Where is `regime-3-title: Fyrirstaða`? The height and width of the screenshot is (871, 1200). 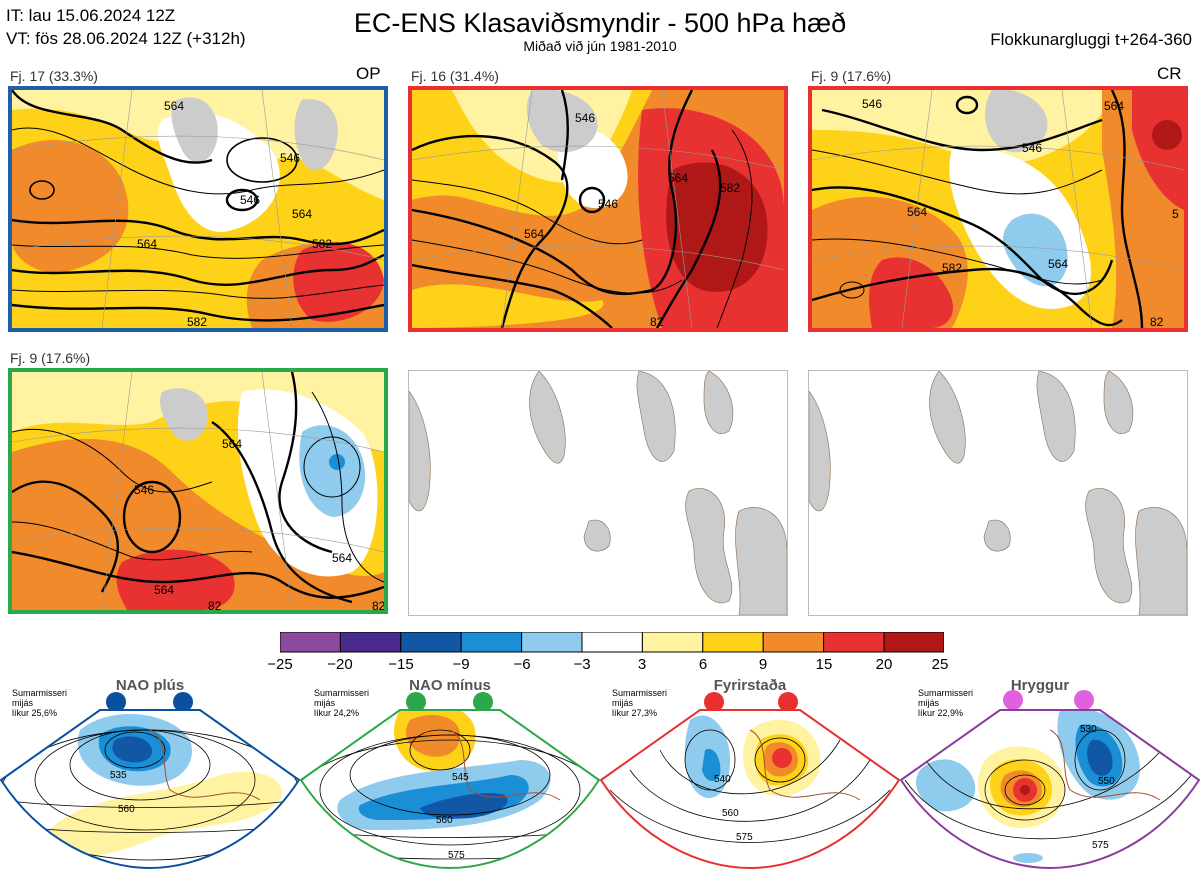 regime-3-title: Fyrirstaða is located at coordinates (750, 685).